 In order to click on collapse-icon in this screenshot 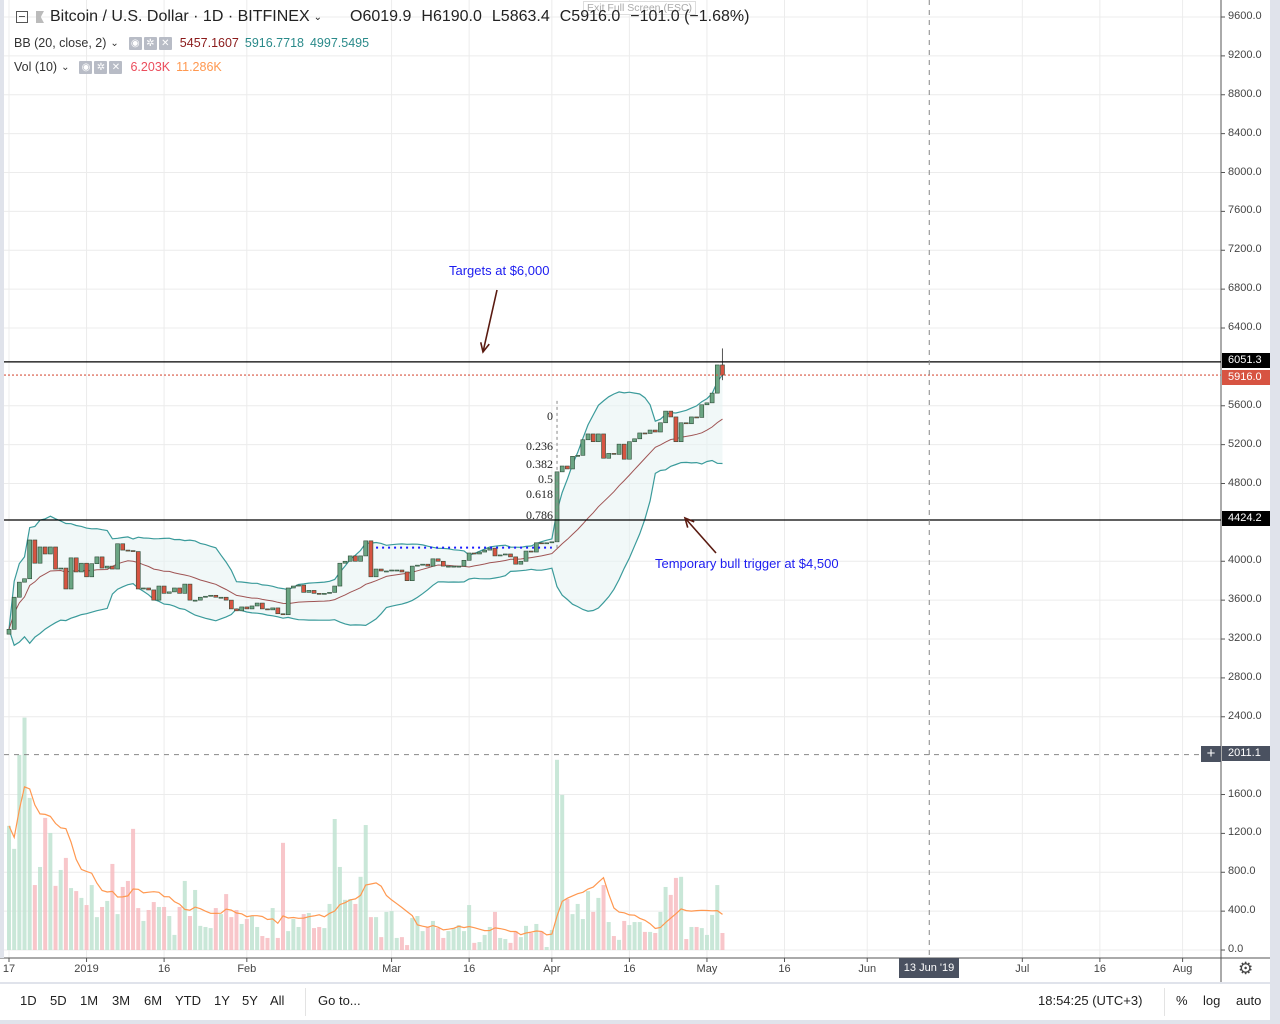, I will do `click(22, 17)`.